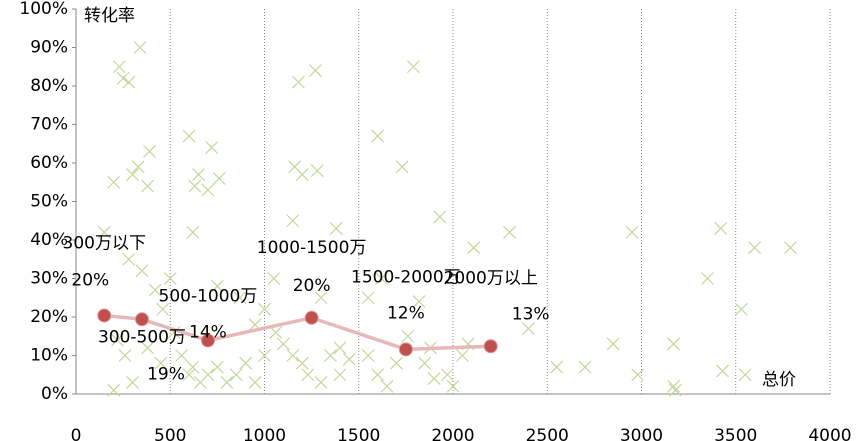 The height and width of the screenshot is (441, 857). Describe the element at coordinates (49, 356) in the screenshot. I see `y-tick-label: 10%` at that location.